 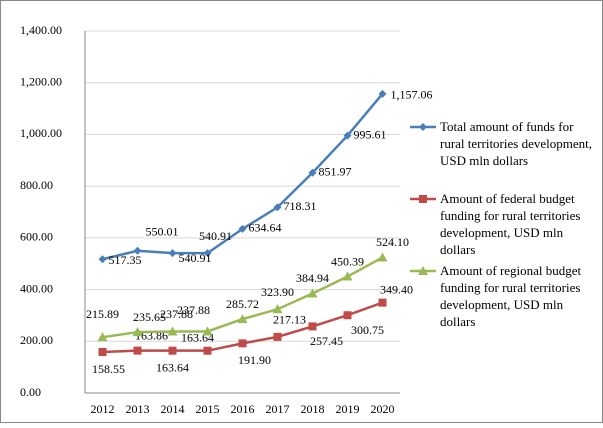 I want to click on data-label: 450.39, so click(x=347, y=261).